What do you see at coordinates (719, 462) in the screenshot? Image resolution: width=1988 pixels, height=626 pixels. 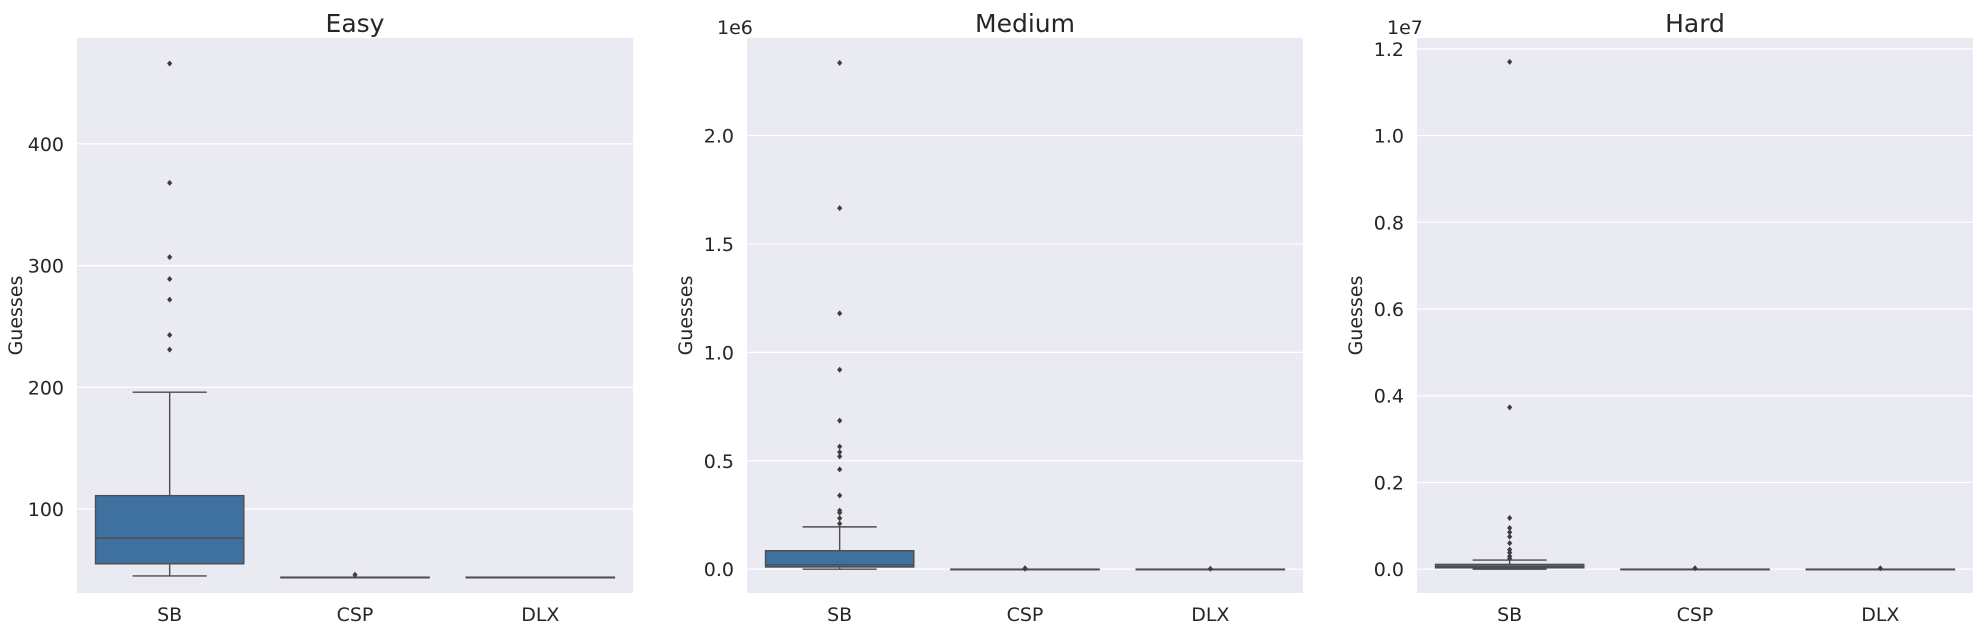 I see `y-tick-label: 0.5` at bounding box center [719, 462].